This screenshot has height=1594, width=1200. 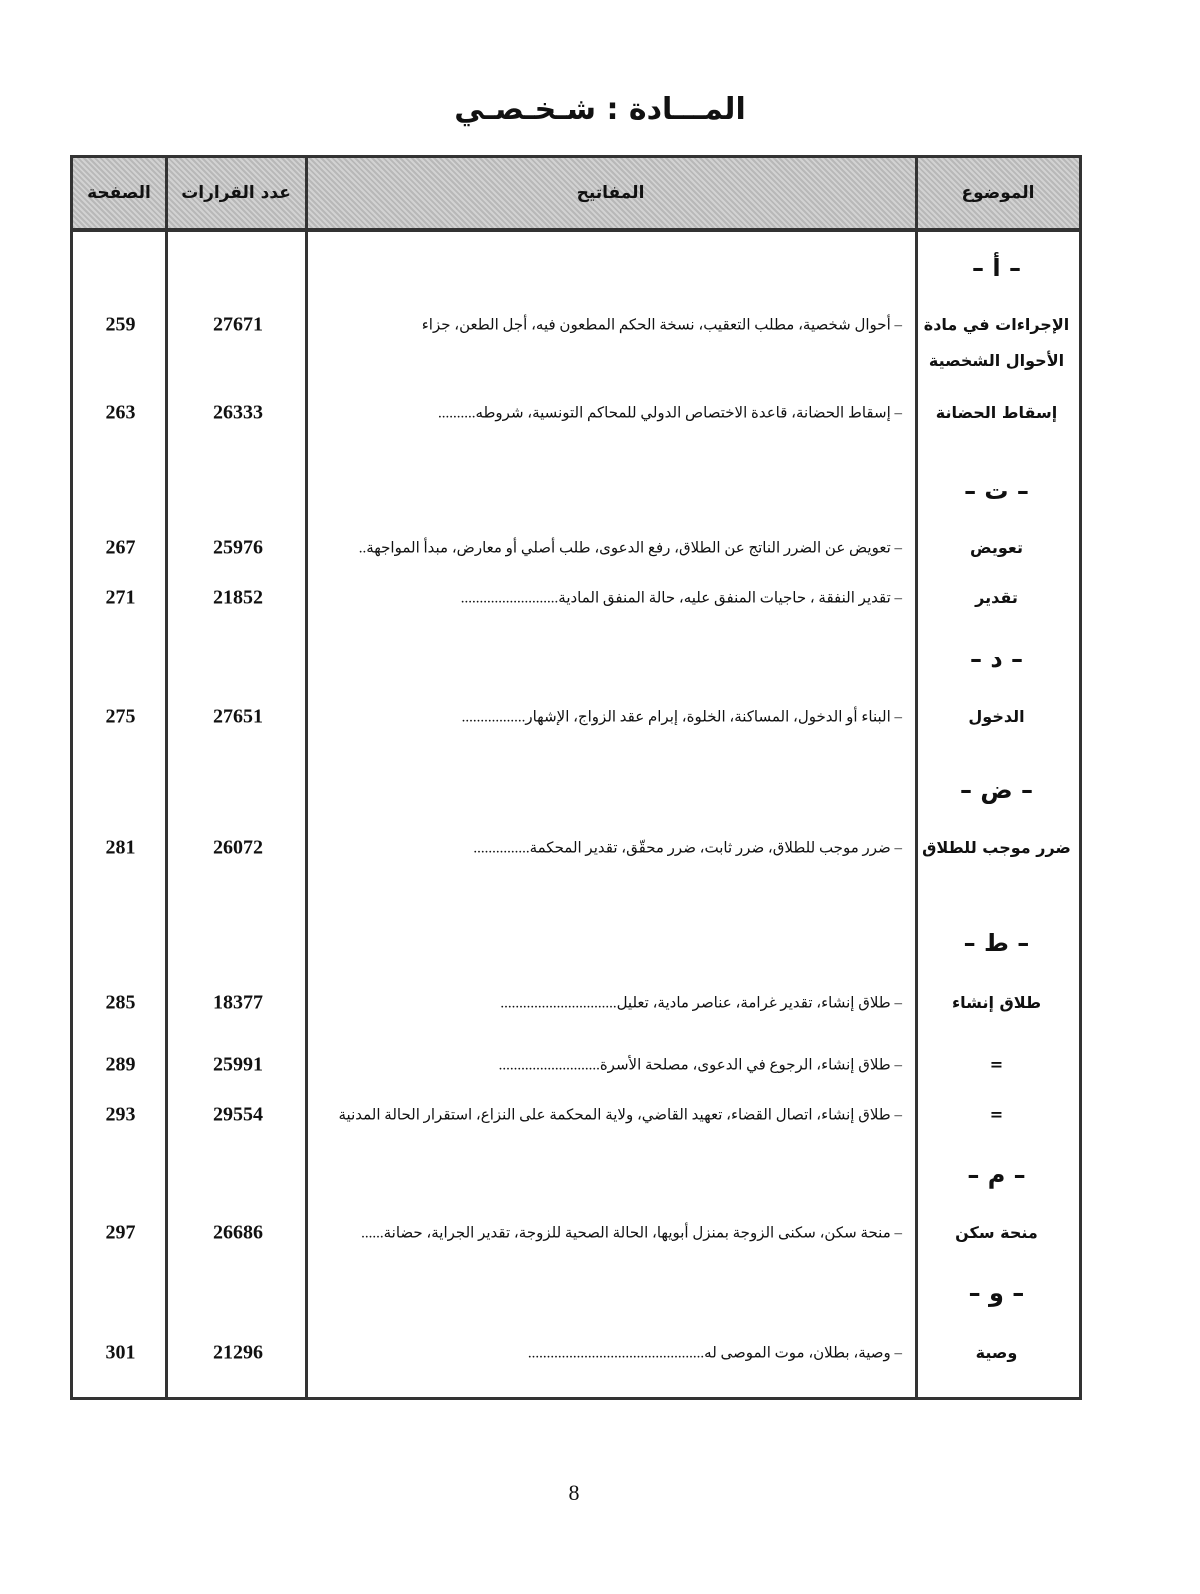 What do you see at coordinates (996, 659) in the screenshot?
I see `section-letter: – د –` at bounding box center [996, 659].